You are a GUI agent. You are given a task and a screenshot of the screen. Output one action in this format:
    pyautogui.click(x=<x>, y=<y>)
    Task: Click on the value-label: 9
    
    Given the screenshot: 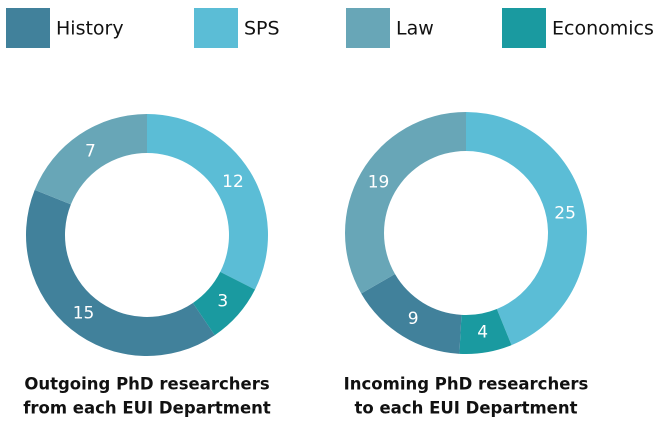 What is the action you would take?
    pyautogui.click(x=413, y=319)
    